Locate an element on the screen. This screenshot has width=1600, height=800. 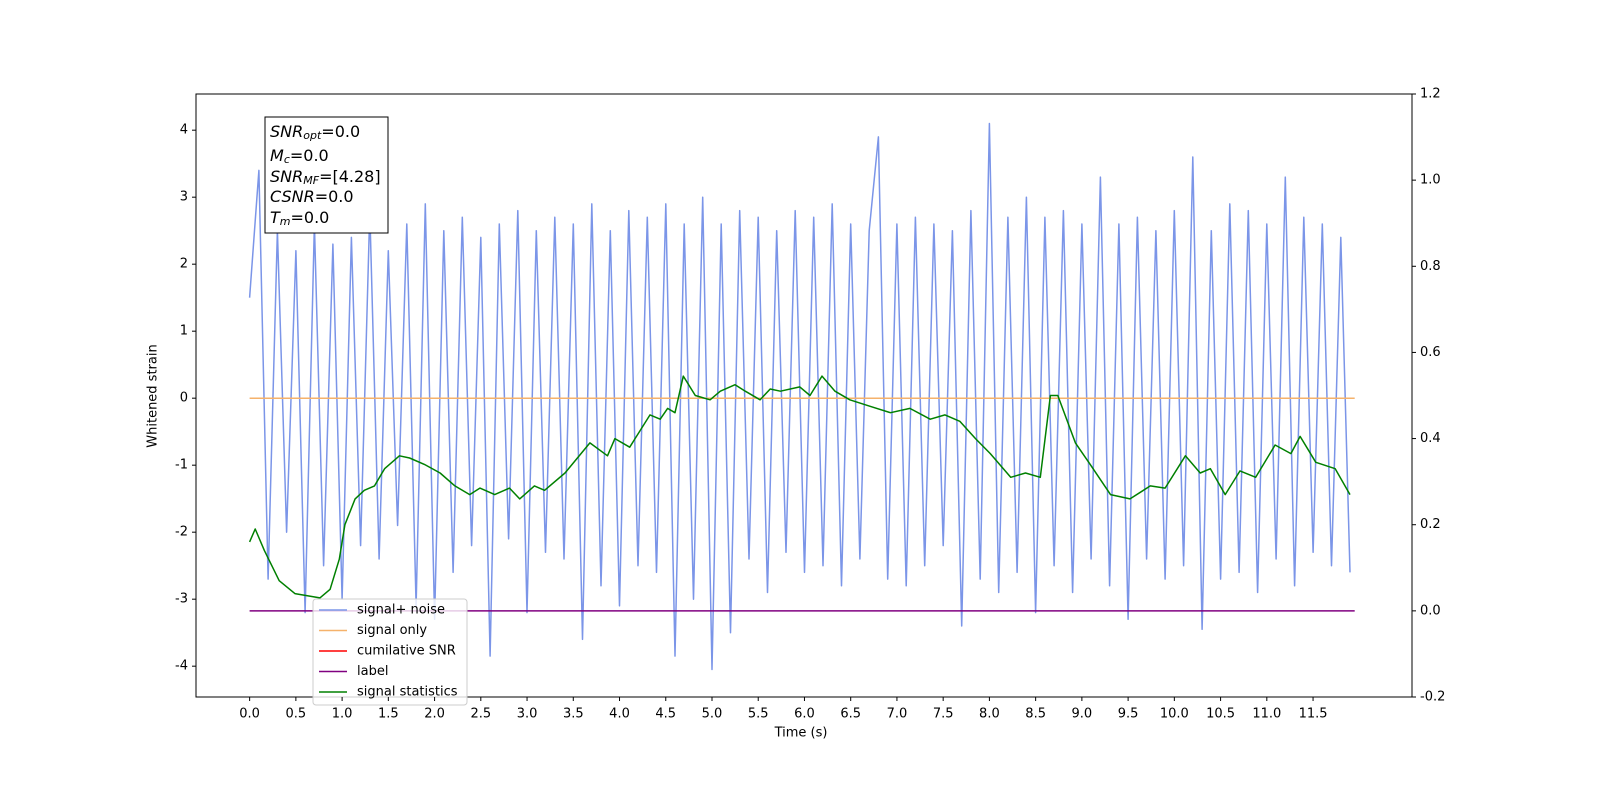
annotation-text: CSNR=0.0 is located at coordinates (312, 196).